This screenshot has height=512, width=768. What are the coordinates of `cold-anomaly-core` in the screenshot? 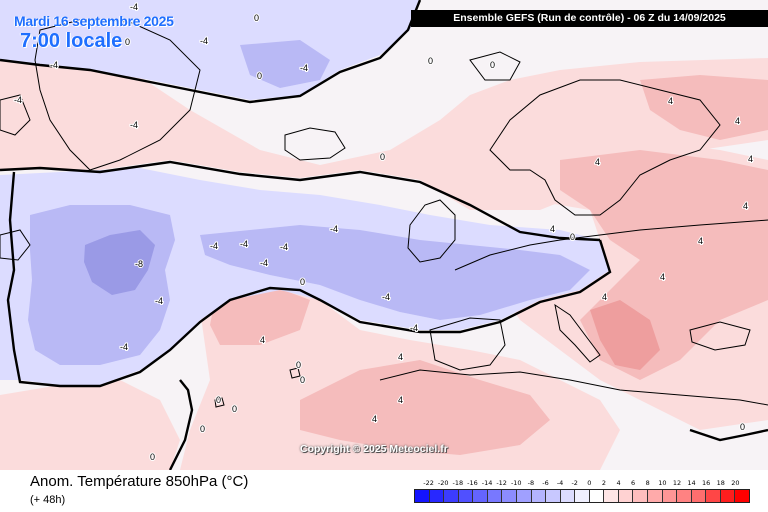 It's located at (119, 262).